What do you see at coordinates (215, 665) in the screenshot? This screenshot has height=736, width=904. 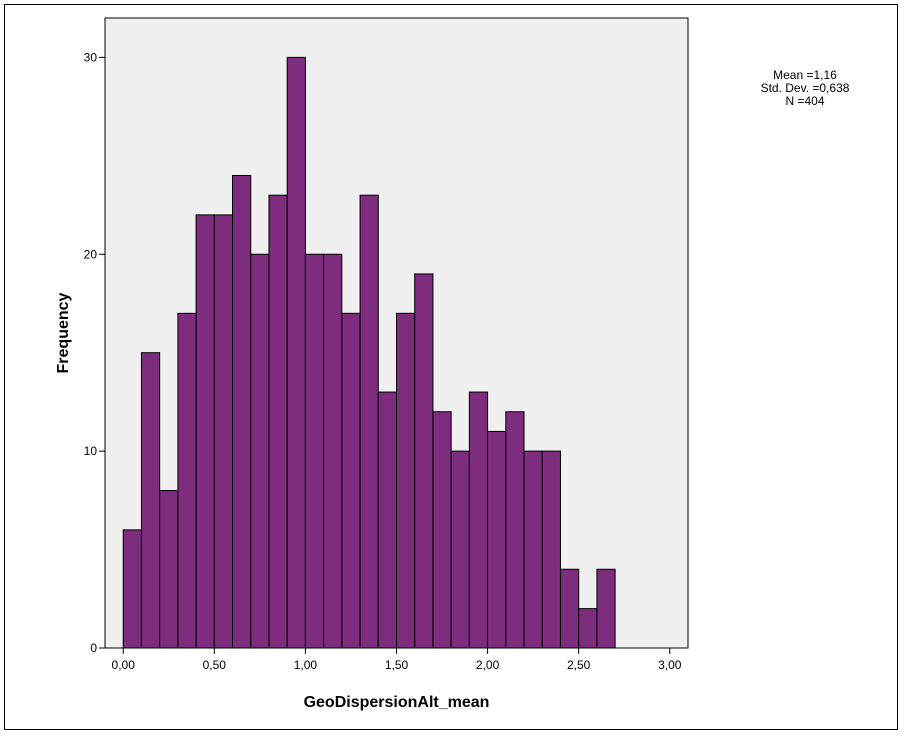 I see `x-tick-label: 0,50` at bounding box center [215, 665].